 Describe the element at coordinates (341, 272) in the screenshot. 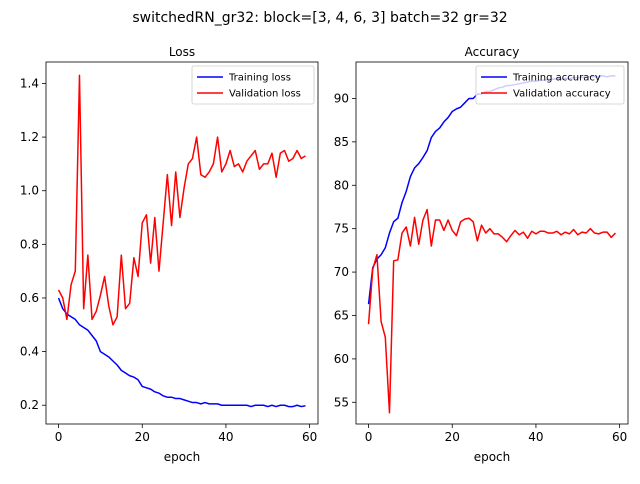

I see `y-tick-label: 70` at that location.